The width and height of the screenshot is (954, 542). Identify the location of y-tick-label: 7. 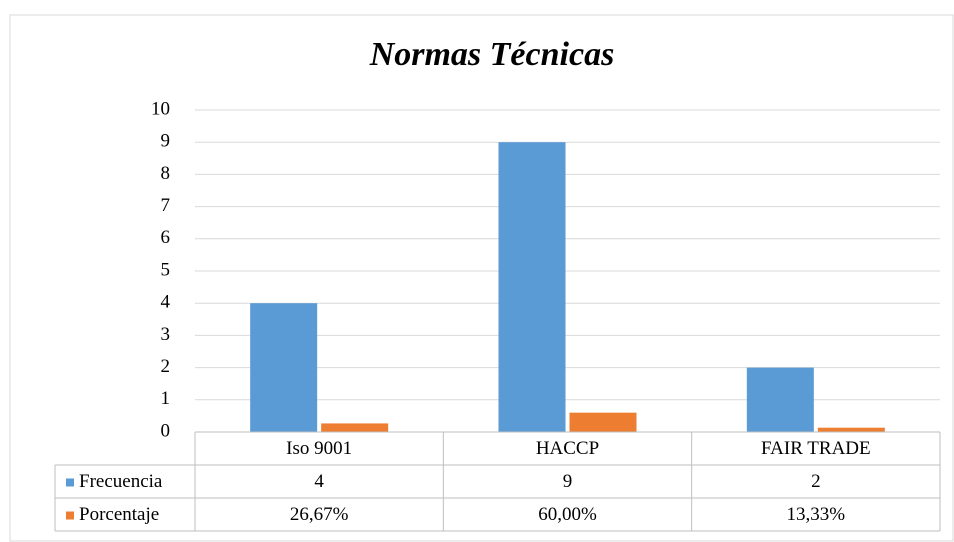
(166, 205).